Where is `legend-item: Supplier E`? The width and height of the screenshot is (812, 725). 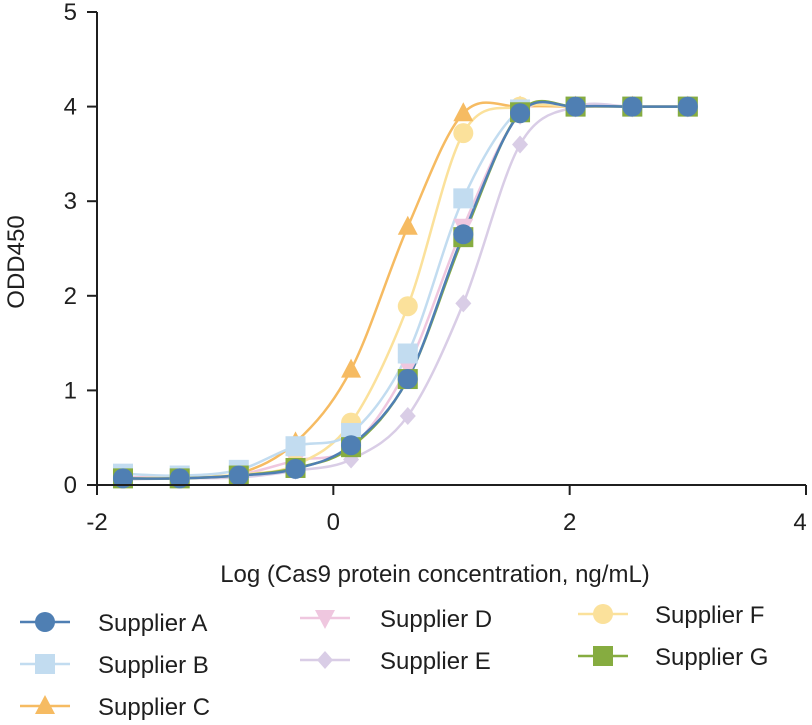
legend-item: Supplier E is located at coordinates (395, 661).